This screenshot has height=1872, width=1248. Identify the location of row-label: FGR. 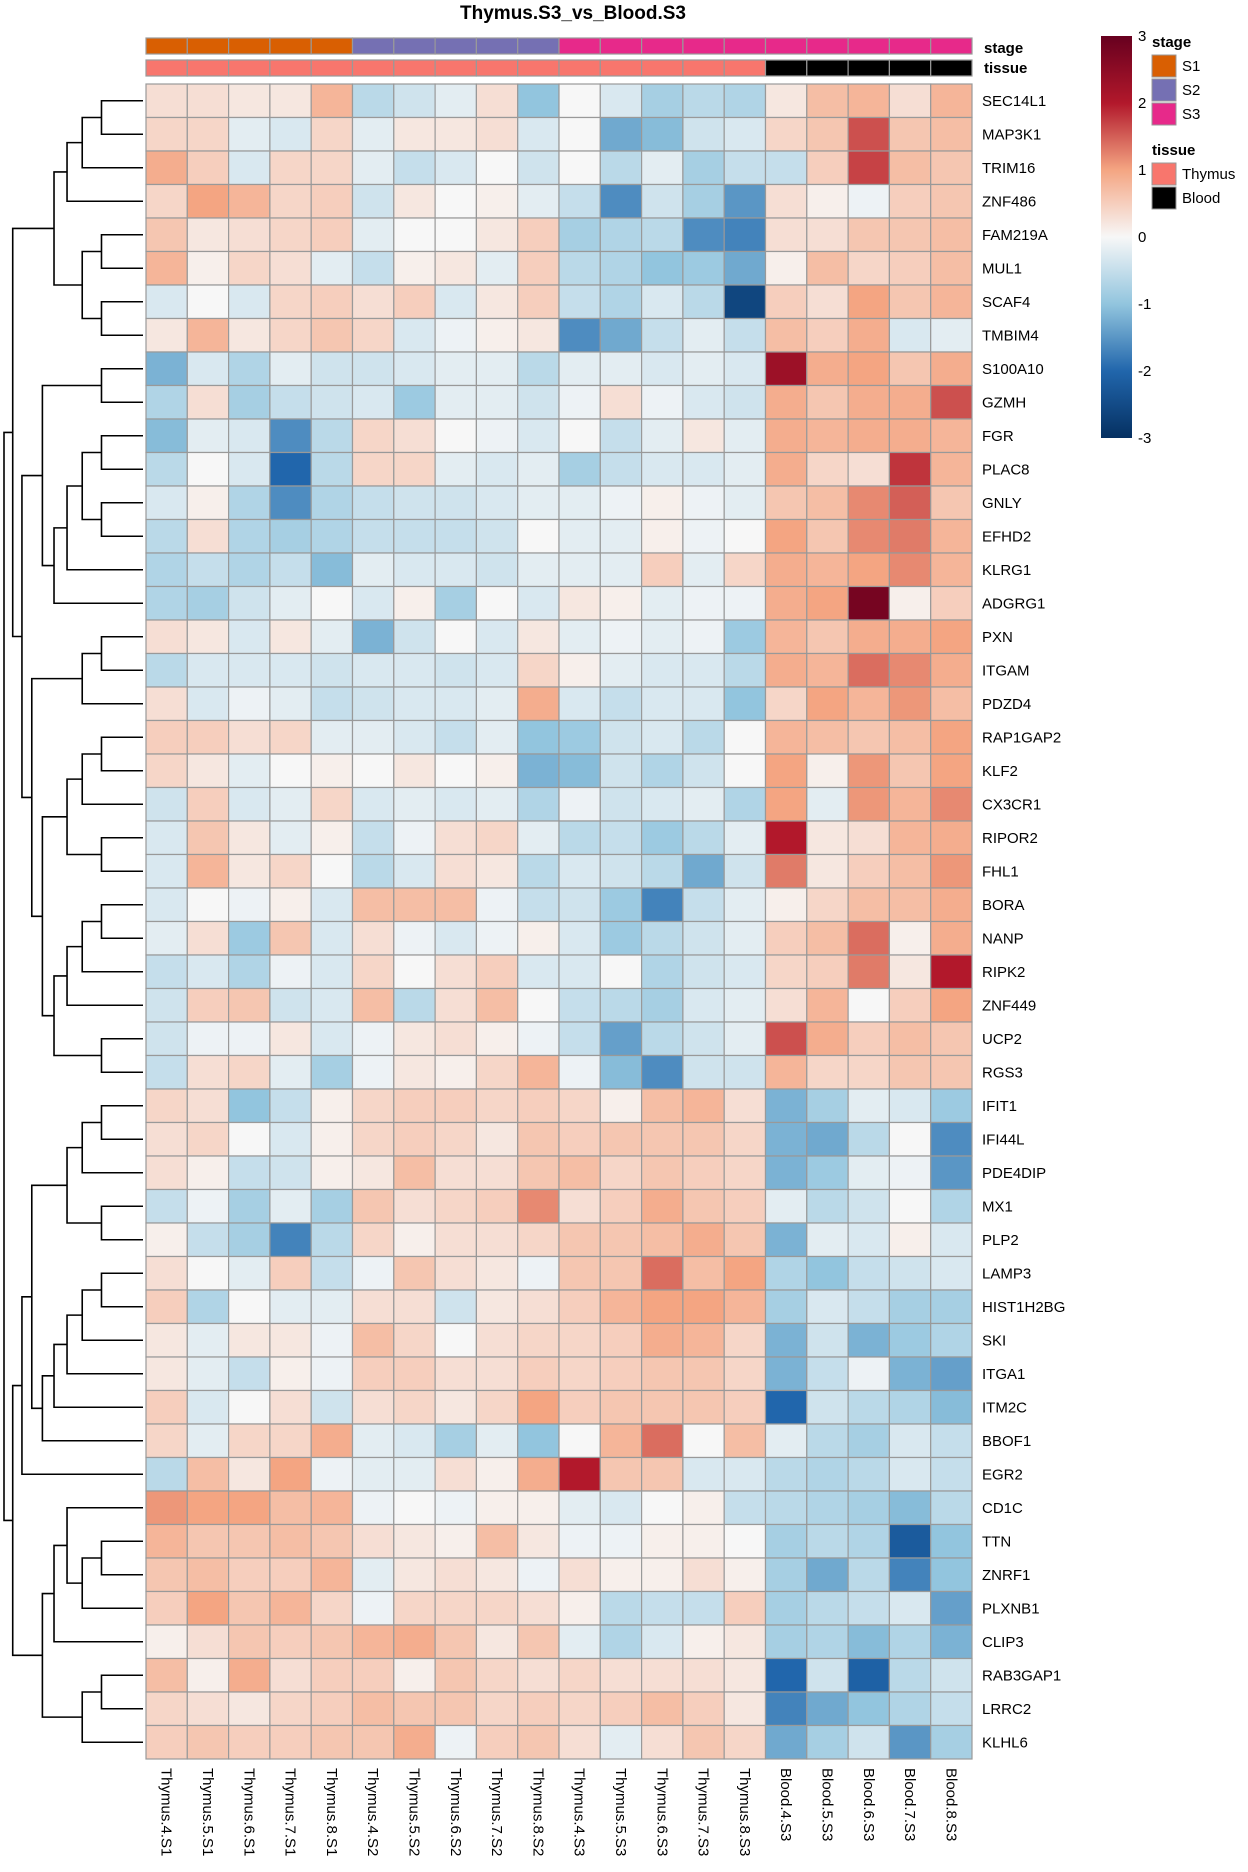
(998, 436).